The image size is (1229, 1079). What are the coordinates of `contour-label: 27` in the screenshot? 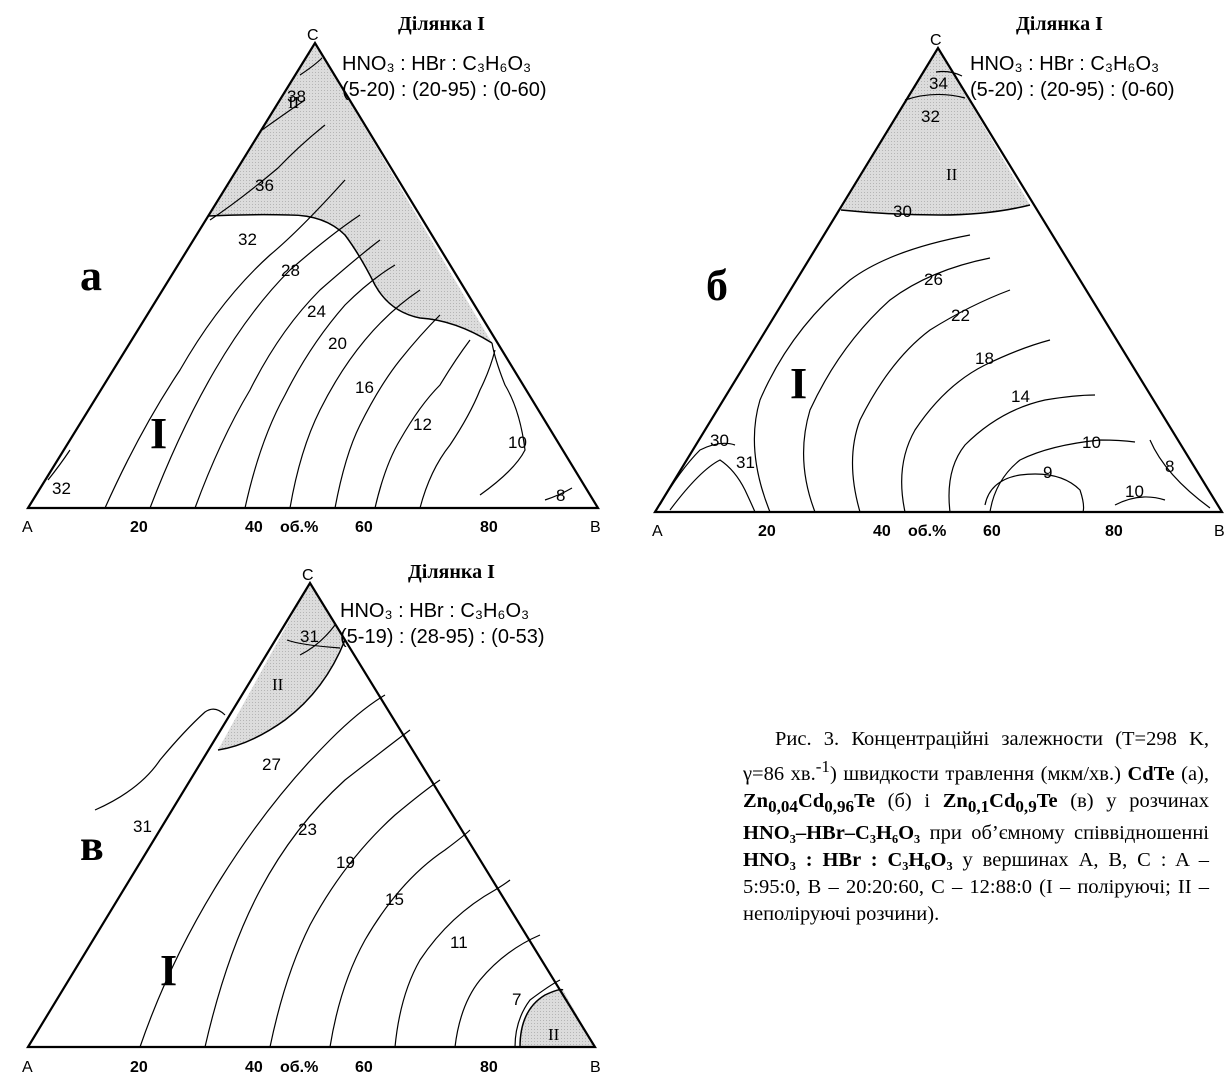 It's located at (271, 764).